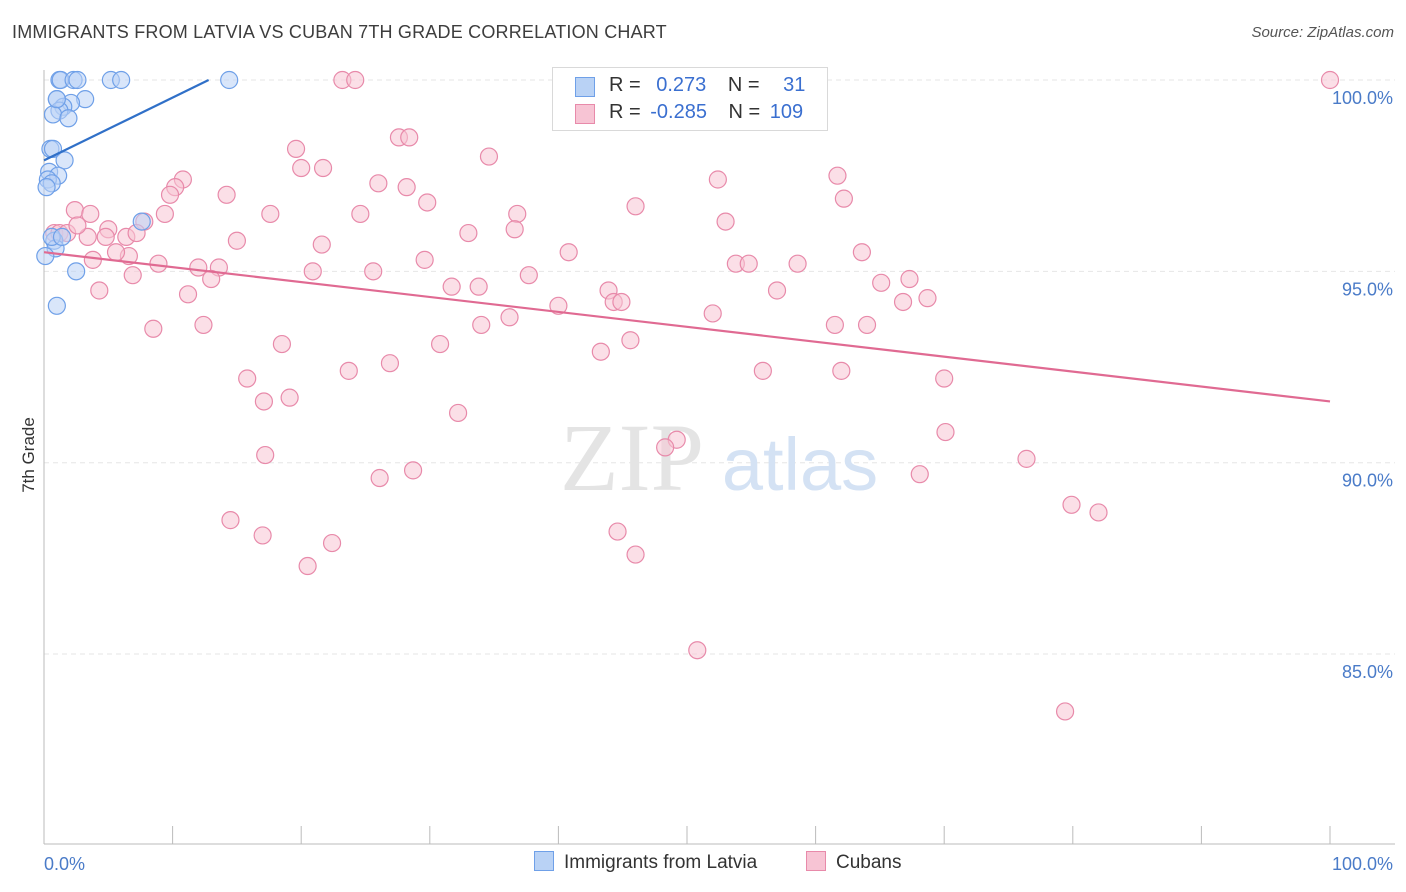  What do you see at coordinates (681, 85) in the screenshot?
I see `latvia-r-value: 0.273` at bounding box center [681, 85].